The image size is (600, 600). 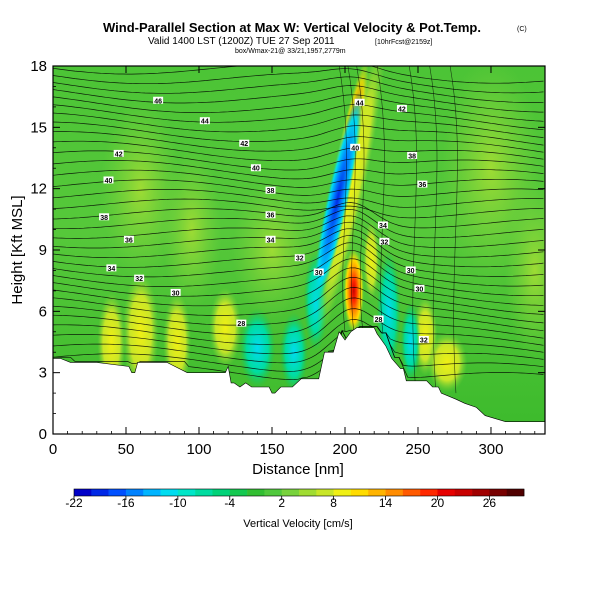 I want to click on x-tick-label: 50, so click(x=126, y=449).